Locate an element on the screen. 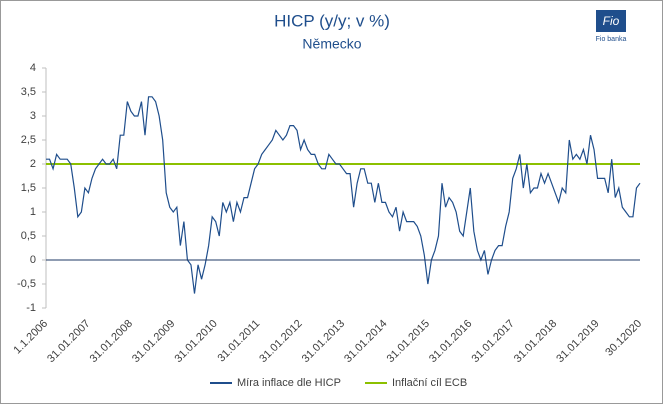 The image size is (665, 405). logo: Fio Fio banka is located at coordinates (611, 26).